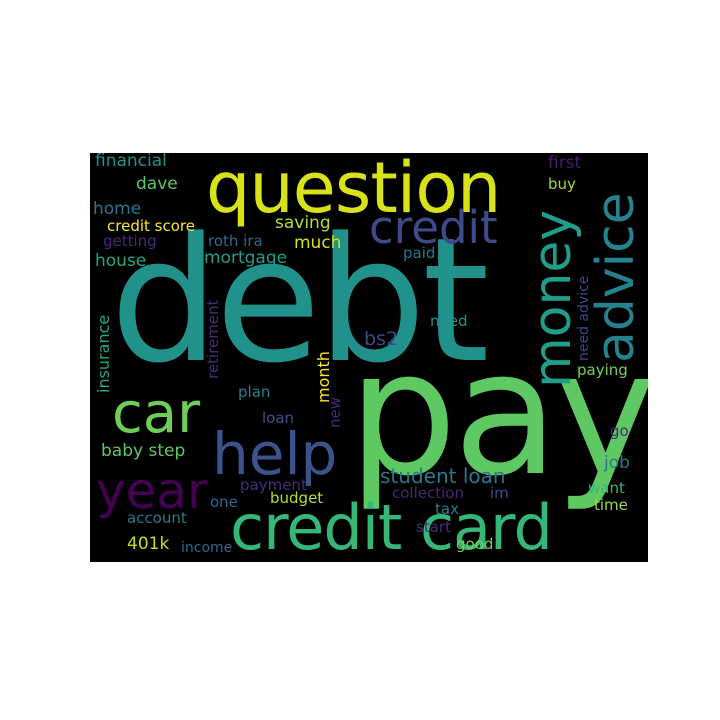  I want to click on word-collection: collection, so click(428, 493).